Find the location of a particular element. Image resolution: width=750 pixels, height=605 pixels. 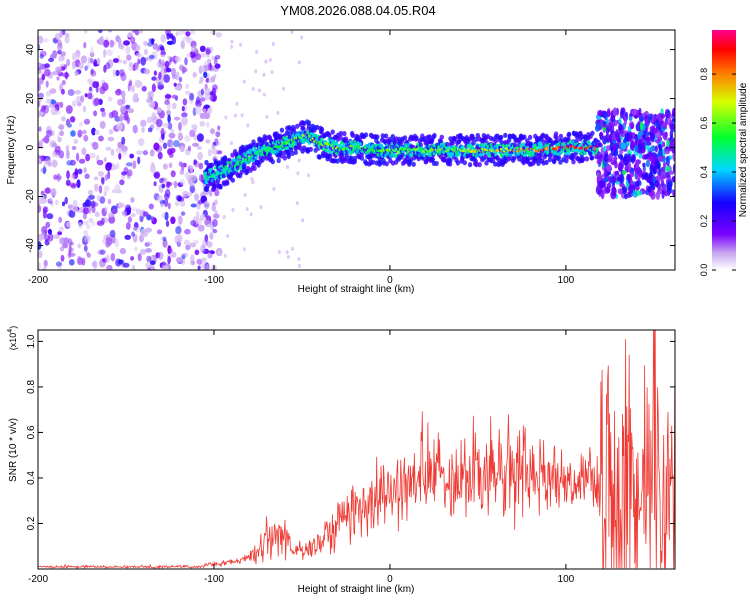

snr-y-tick-label: 0.4 is located at coordinates (31, 478).